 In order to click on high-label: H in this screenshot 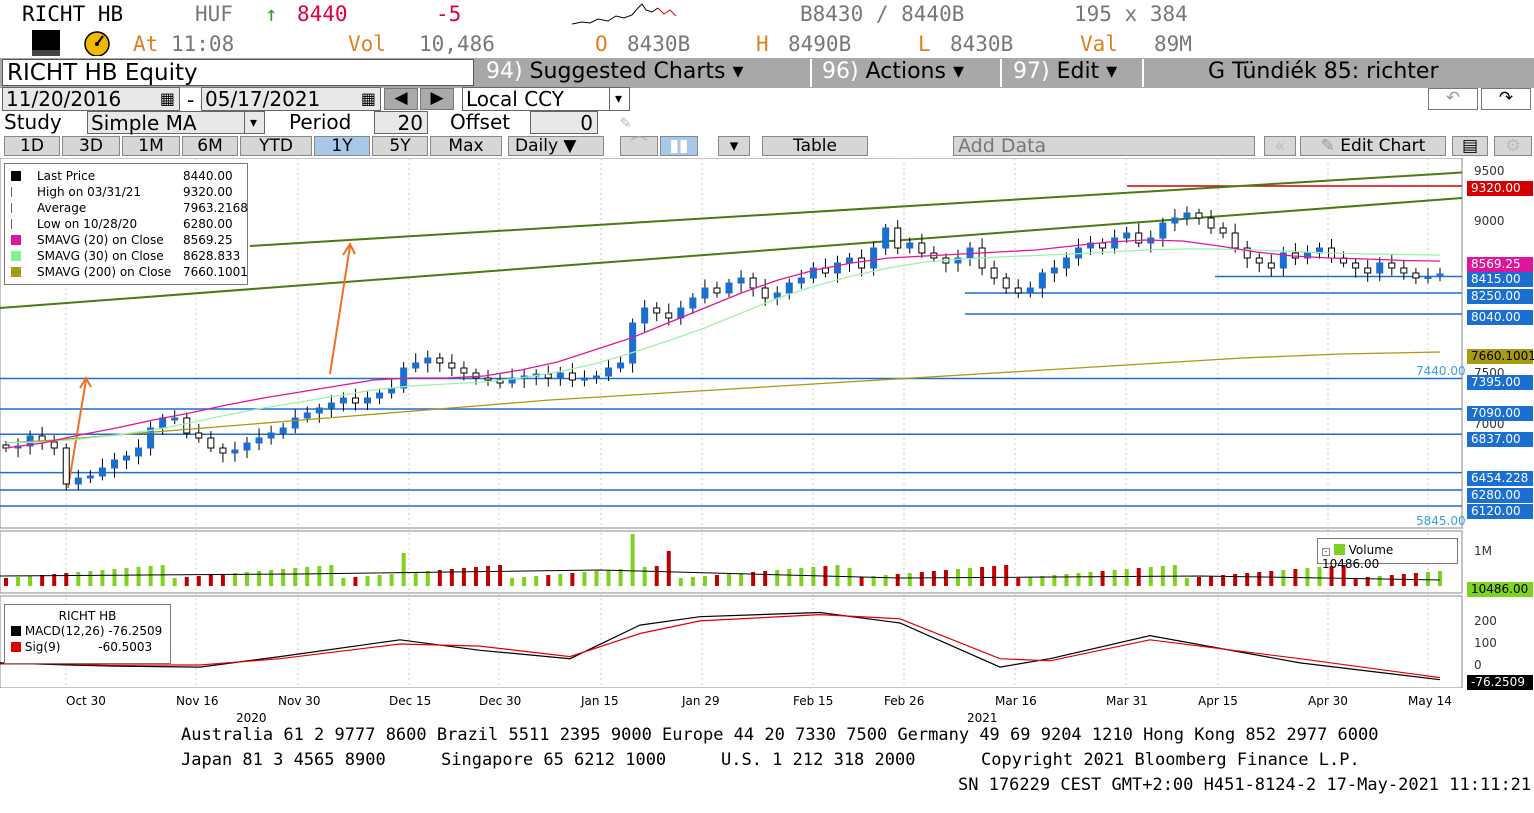, I will do `click(762, 44)`.